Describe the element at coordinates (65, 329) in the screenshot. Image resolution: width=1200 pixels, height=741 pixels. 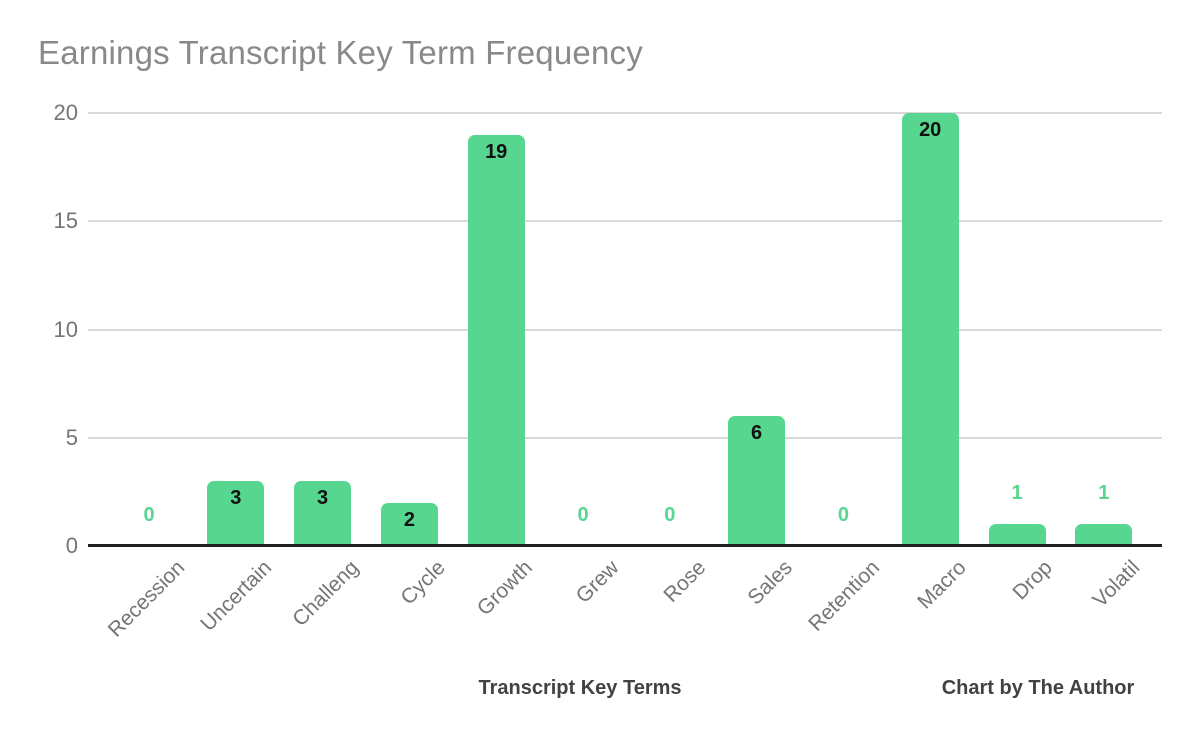
I see `y-tick-label: 10` at that location.